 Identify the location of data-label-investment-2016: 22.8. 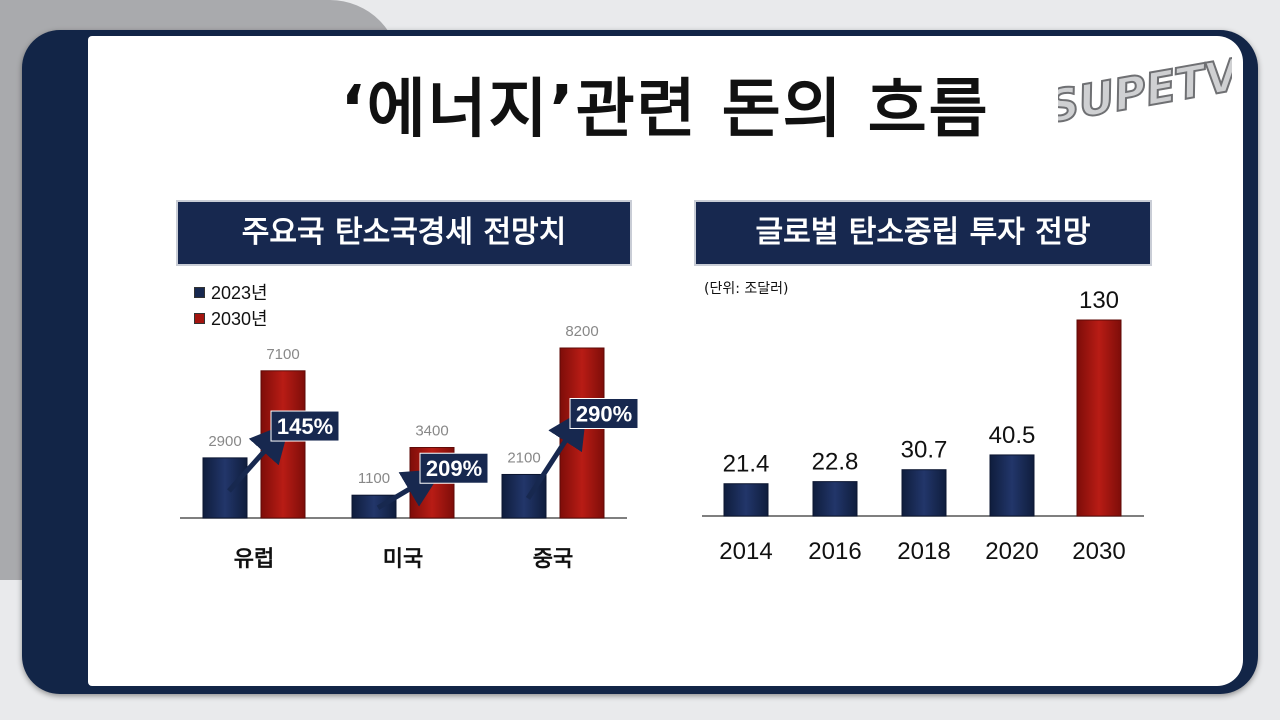
(835, 462).